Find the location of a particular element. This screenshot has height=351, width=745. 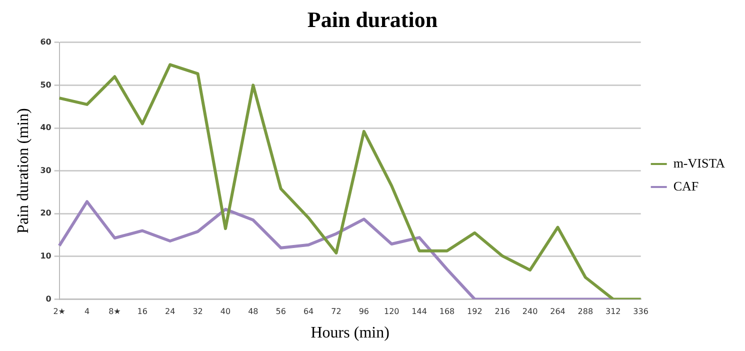

x-tick-label: 8★ is located at coordinates (114, 311).